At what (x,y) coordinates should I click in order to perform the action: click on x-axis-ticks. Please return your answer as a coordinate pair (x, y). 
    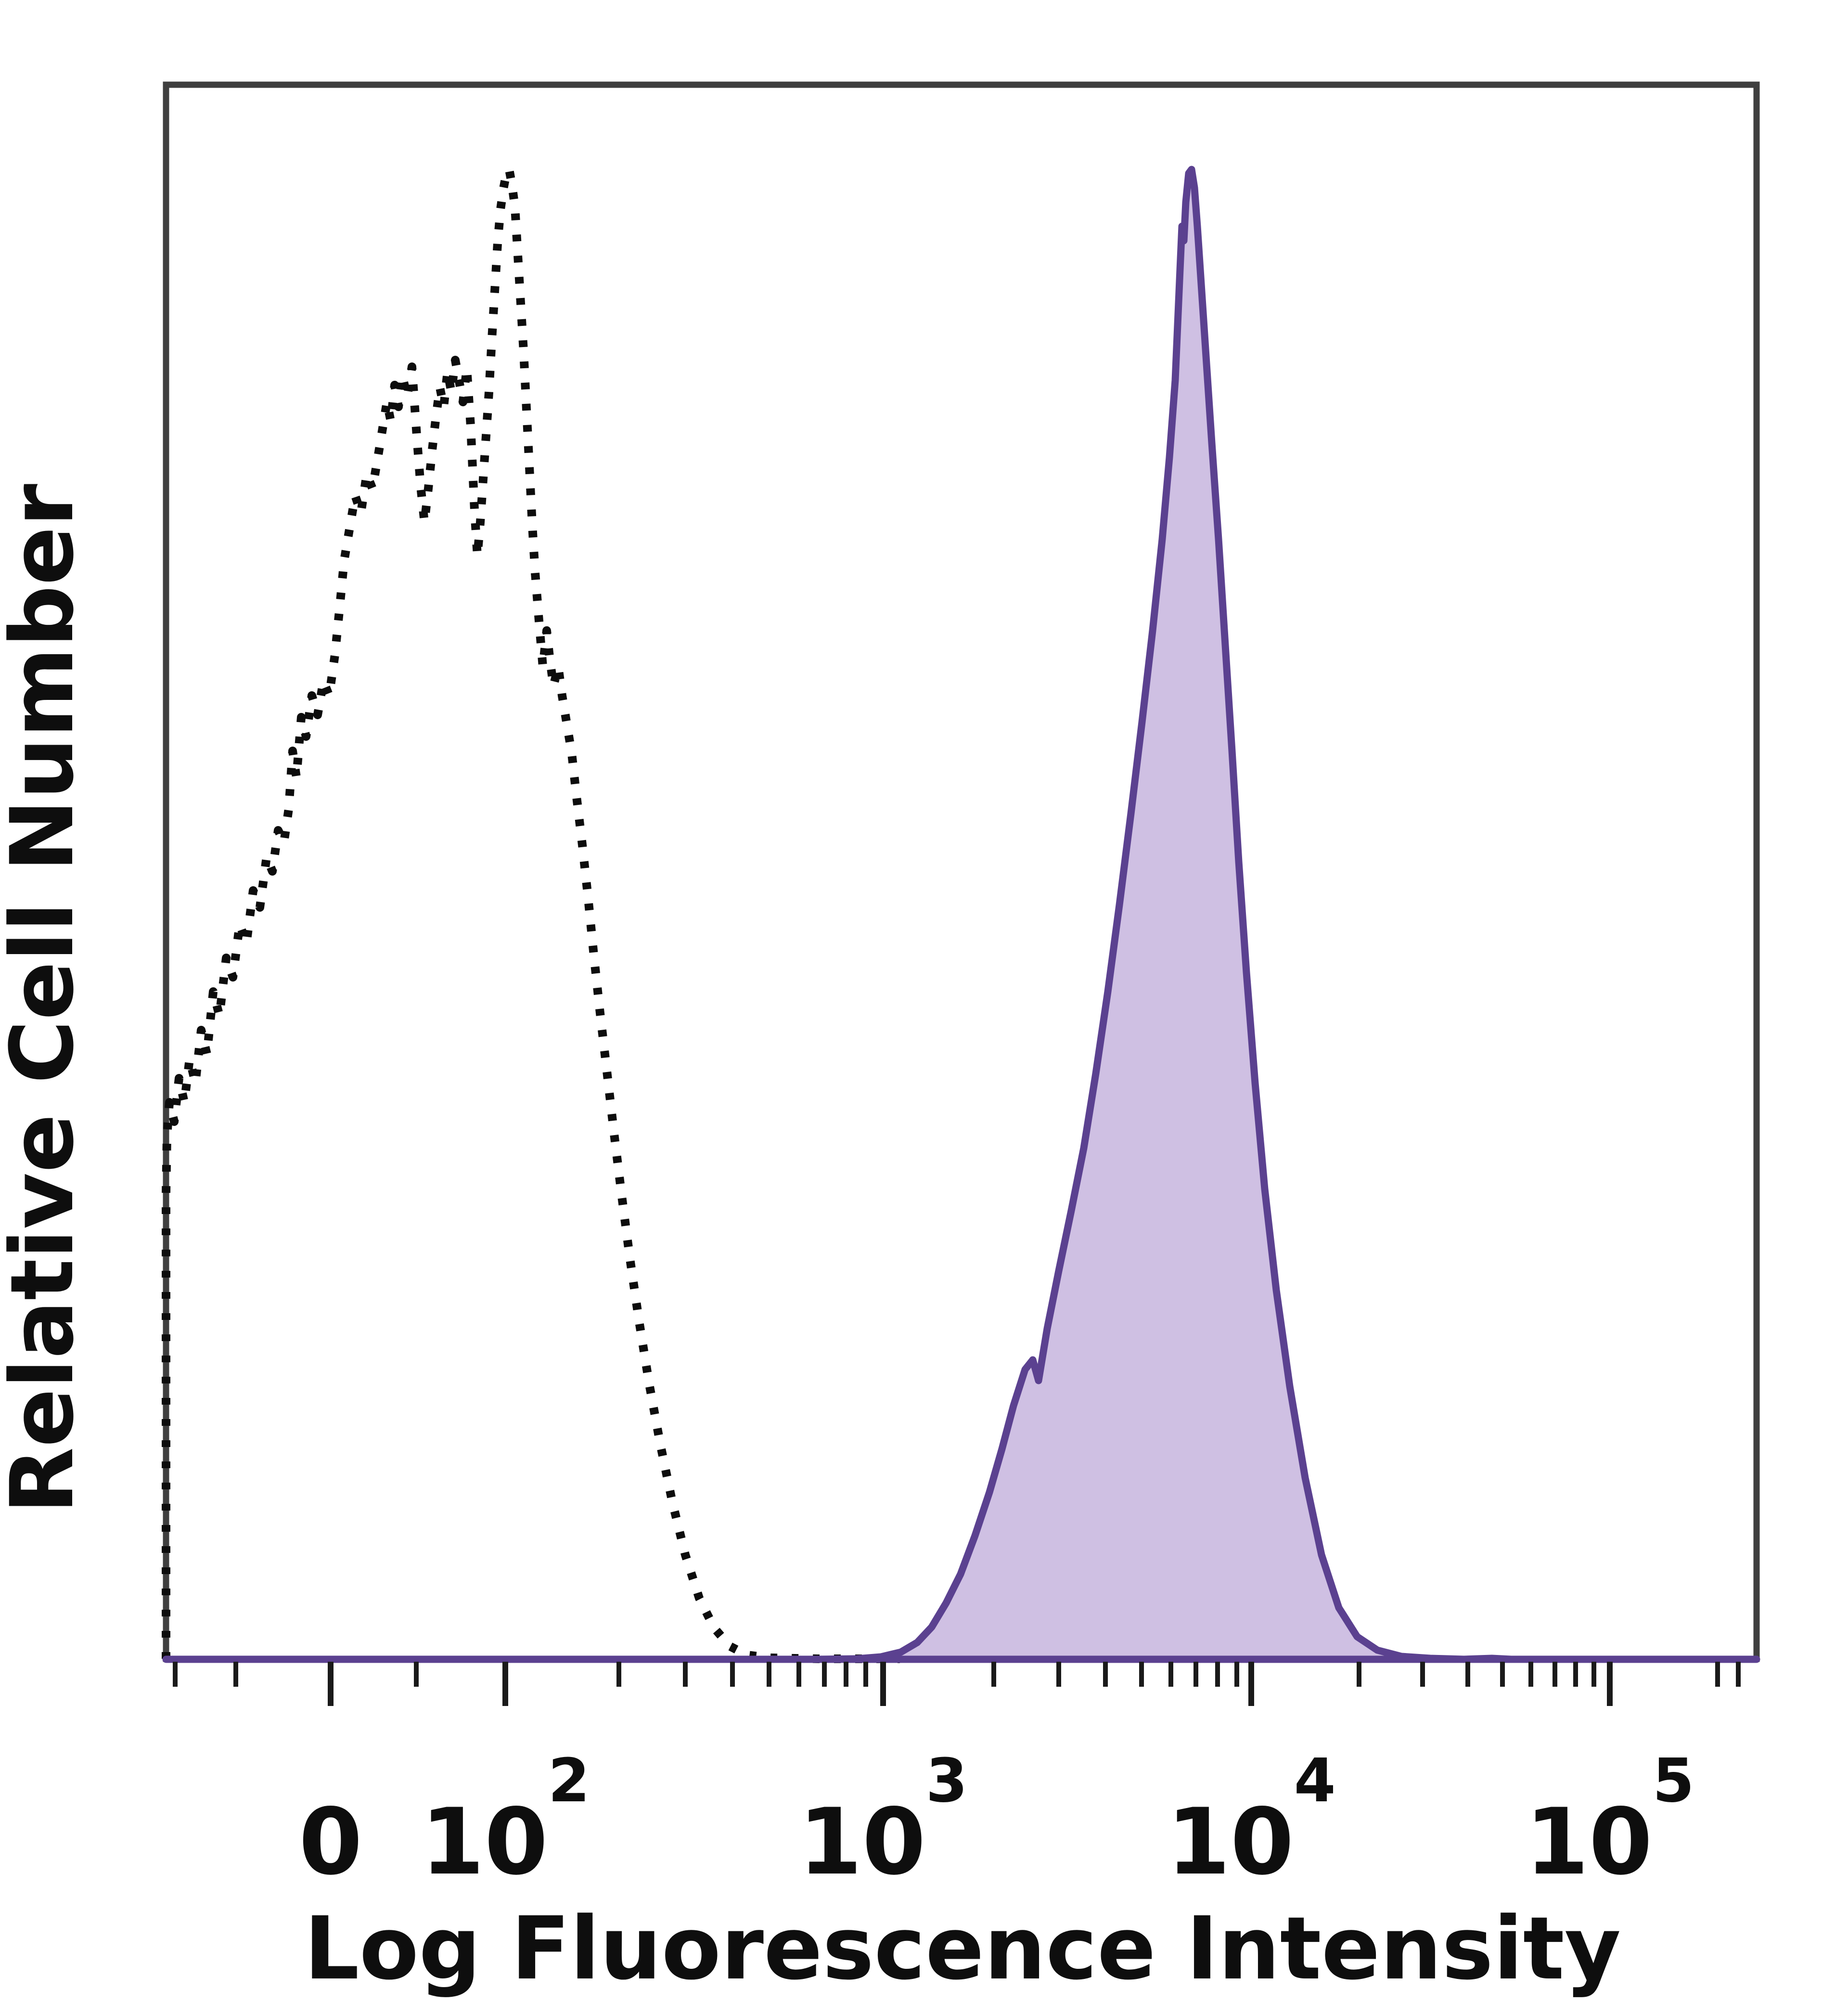
    Looking at the image, I should click on (957, 1684).